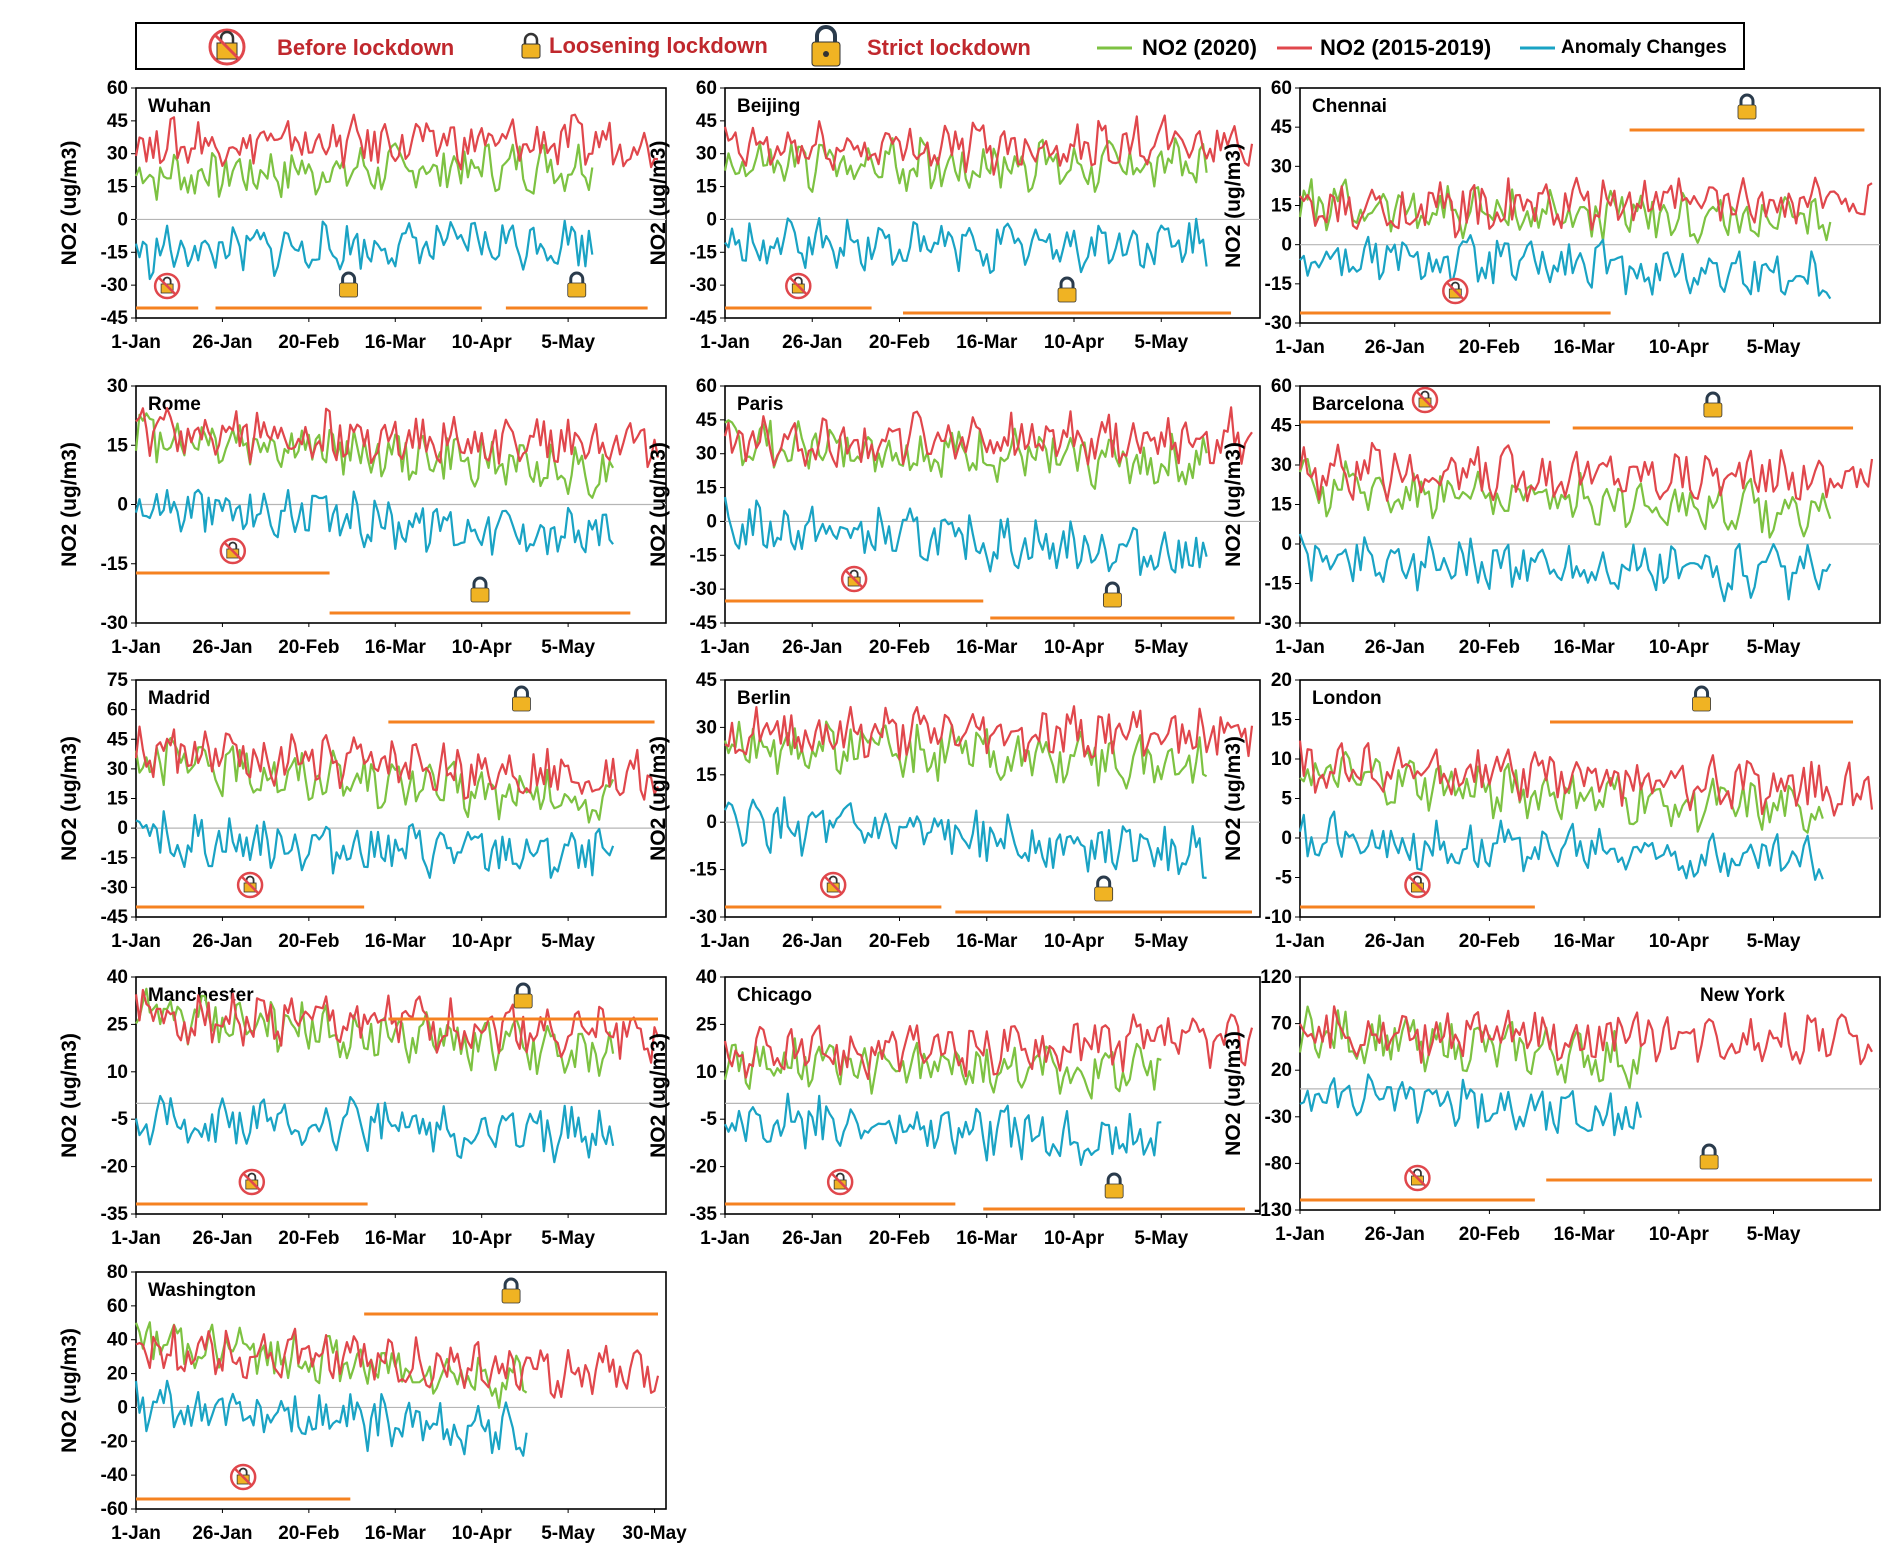 This screenshot has height=1553, width=1903. I want to click on x-tick-label: 1-Jan, so click(1300, 941).